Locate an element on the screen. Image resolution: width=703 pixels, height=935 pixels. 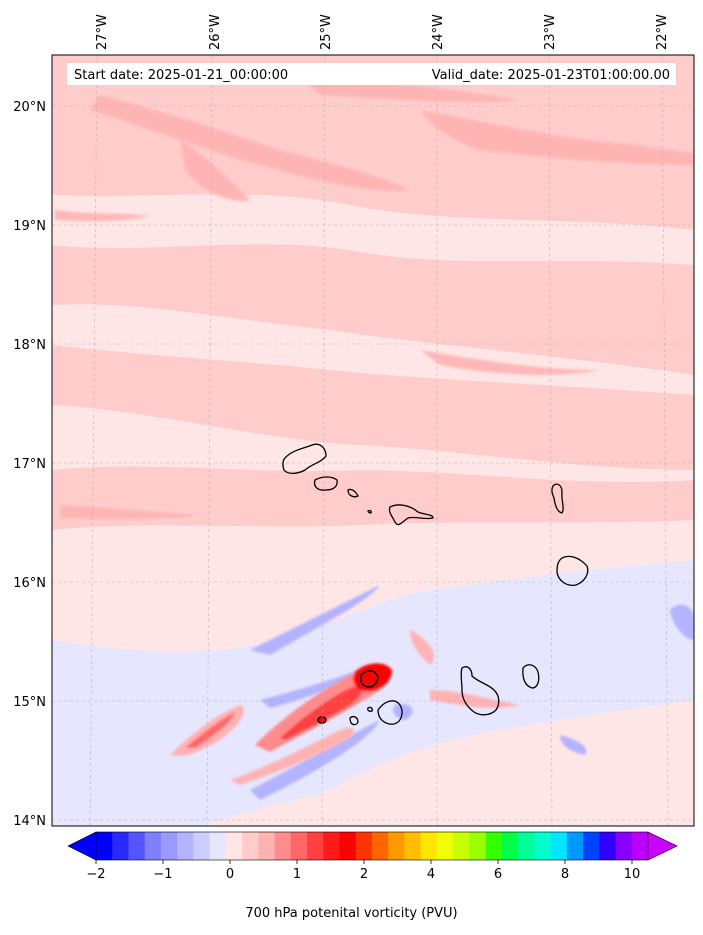
island-maio is located at coordinates (531, 676).